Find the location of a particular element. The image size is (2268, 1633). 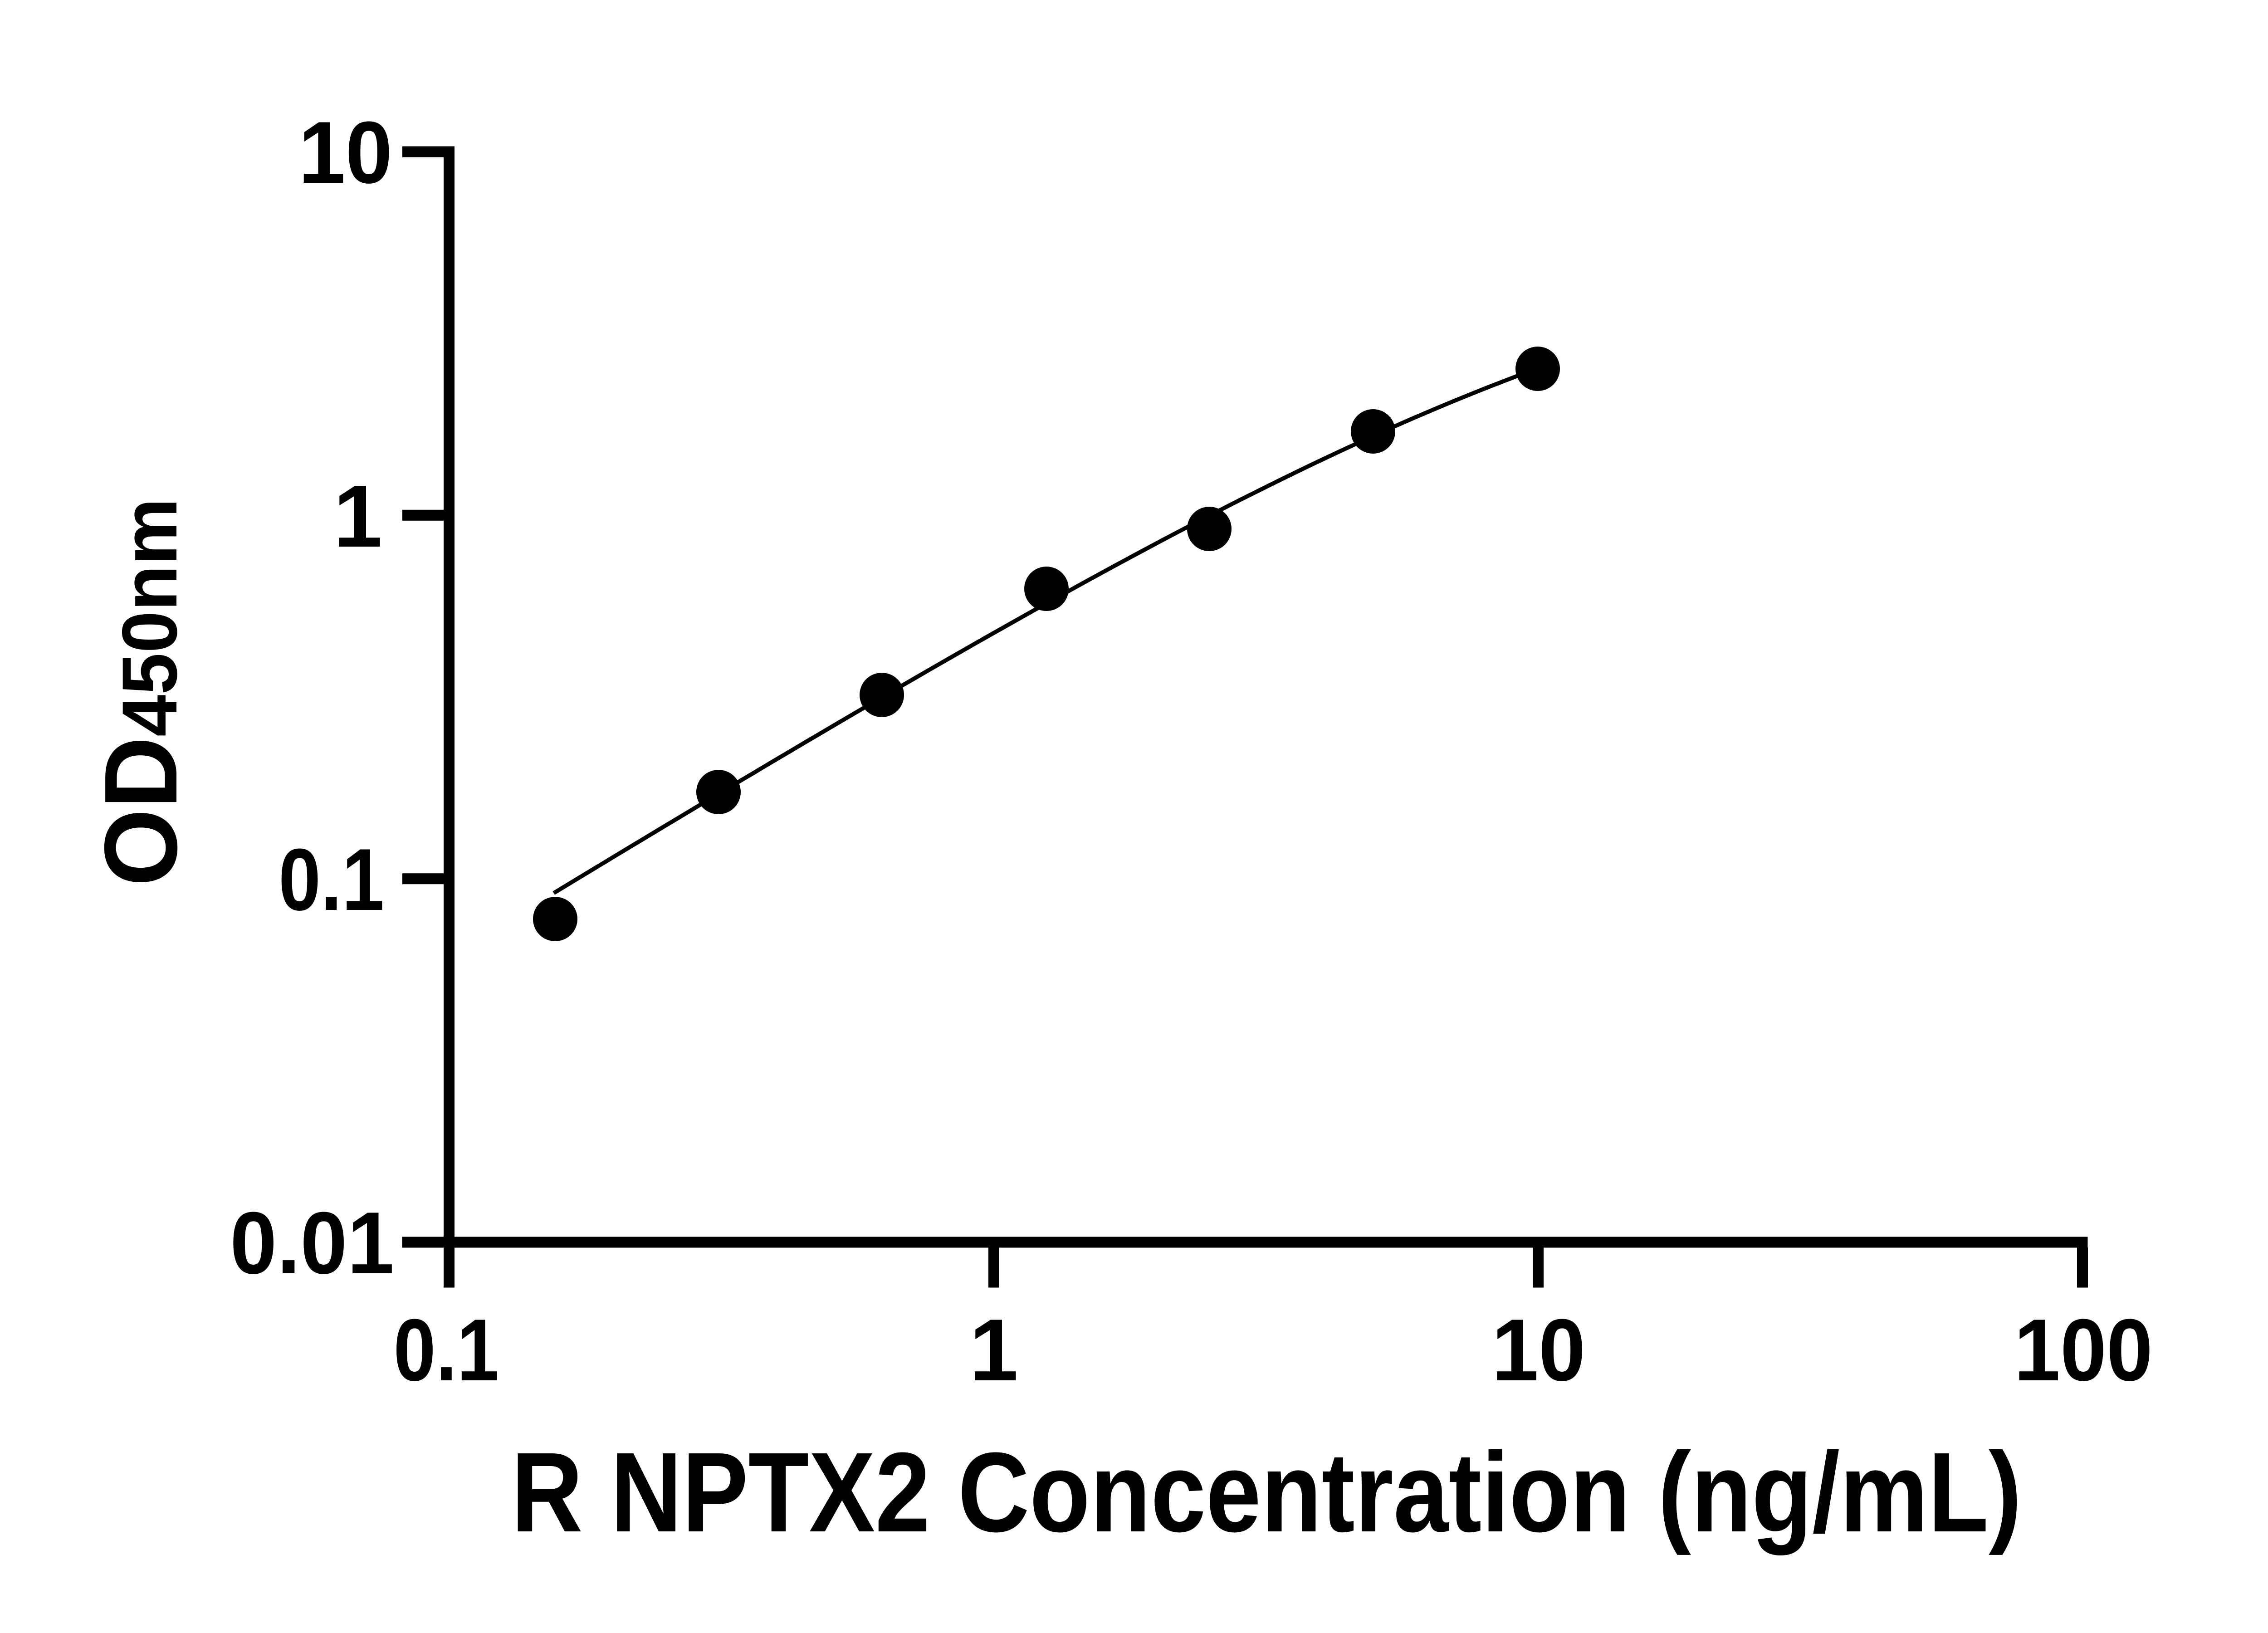

svg-text: OD450nm is located at coordinates (141, 692).